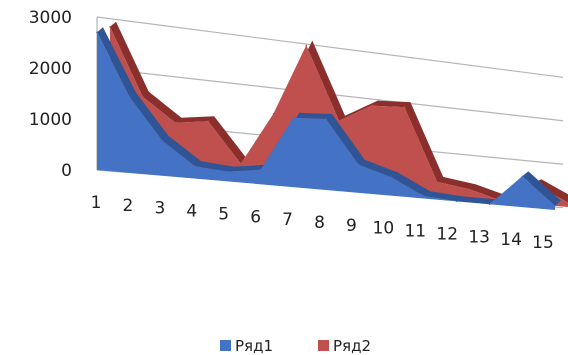 The height and width of the screenshot is (355, 568). I want to click on x-tick-label: 5, so click(223, 214).